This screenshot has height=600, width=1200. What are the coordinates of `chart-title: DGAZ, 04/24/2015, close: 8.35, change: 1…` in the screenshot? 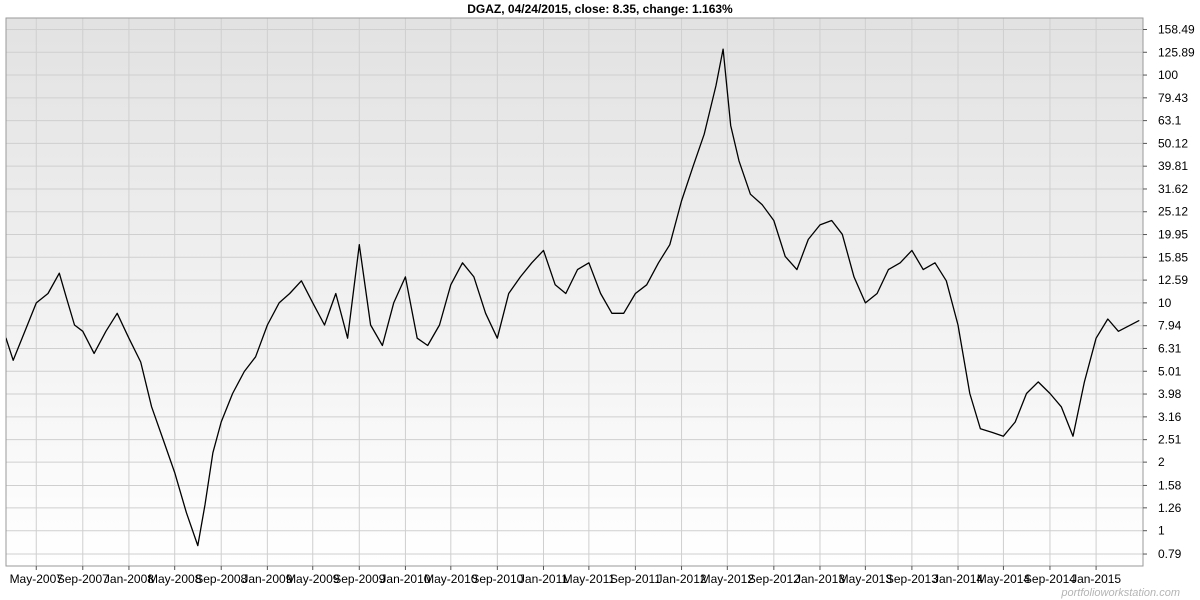 It's located at (600, 9).